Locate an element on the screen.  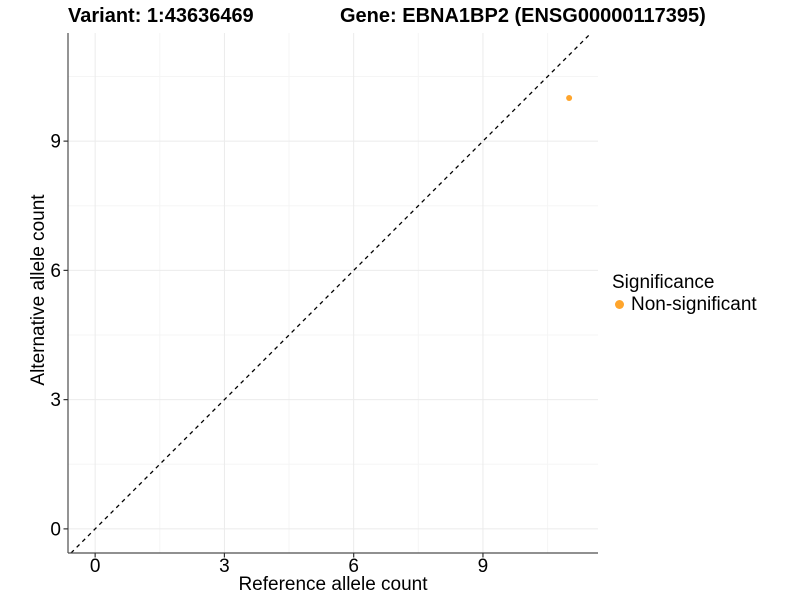
x-tick-label: 3 is located at coordinates (224, 566).